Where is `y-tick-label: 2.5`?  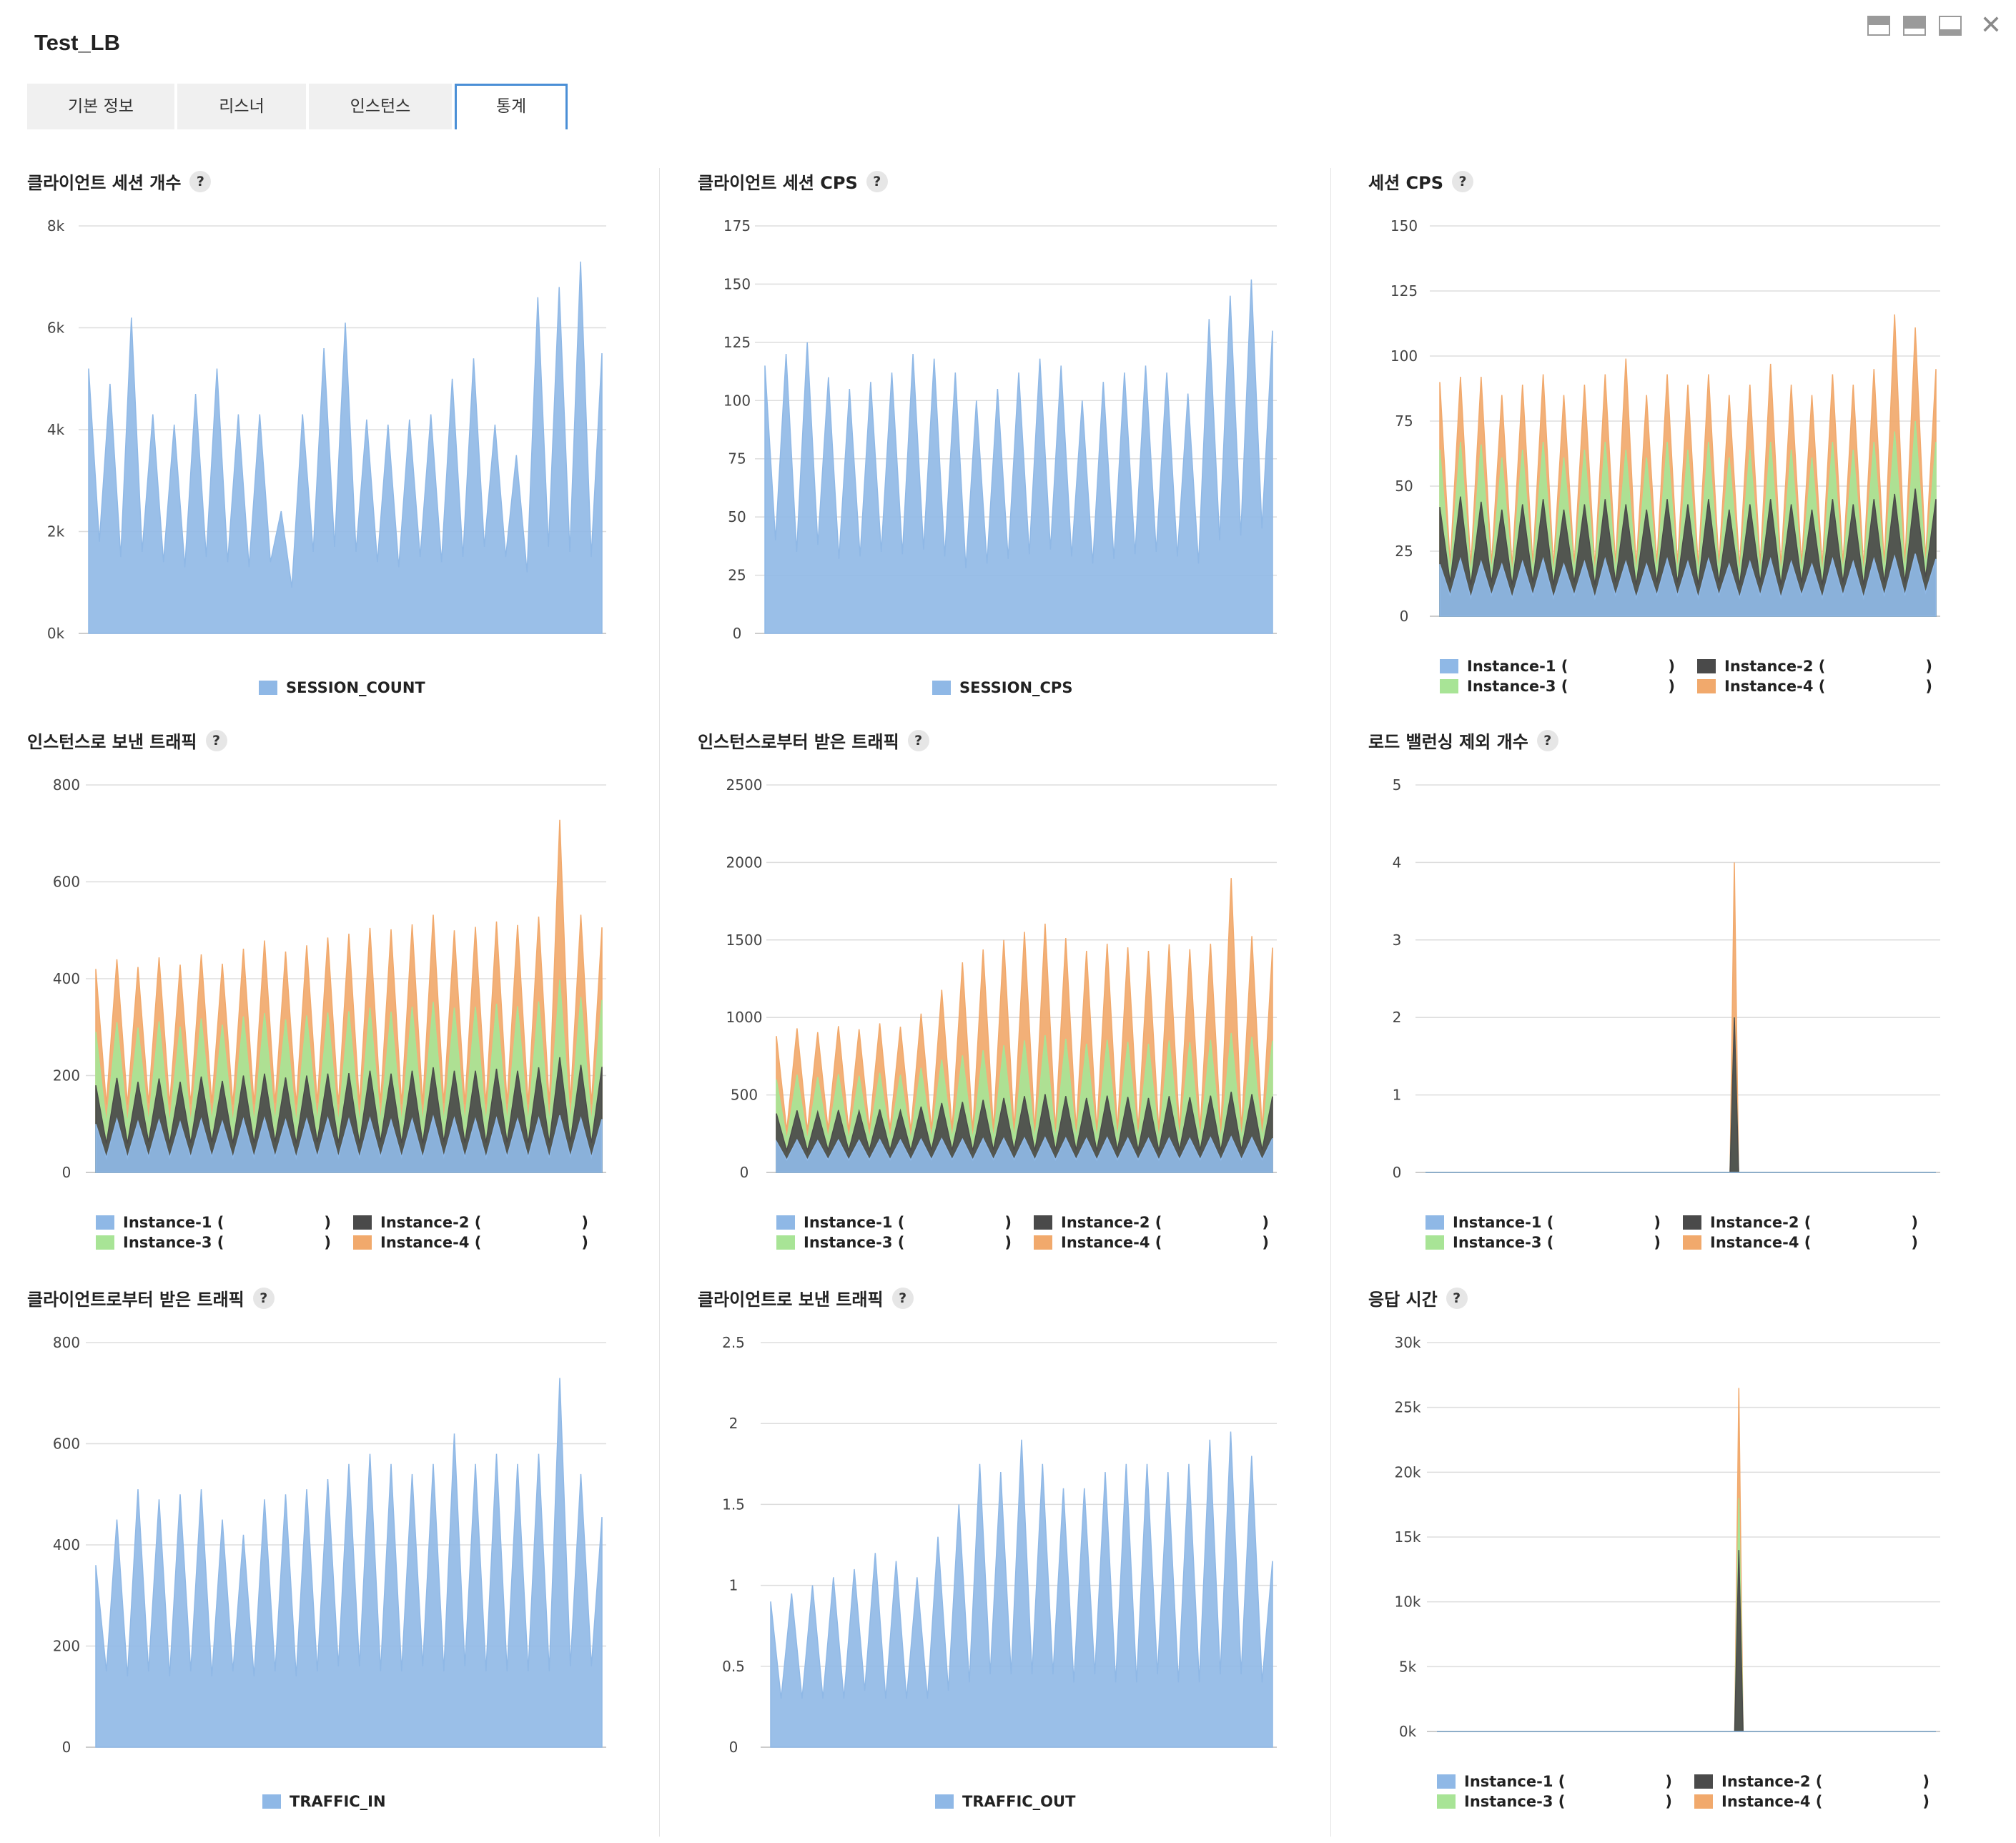 y-tick-label: 2.5 is located at coordinates (733, 1342).